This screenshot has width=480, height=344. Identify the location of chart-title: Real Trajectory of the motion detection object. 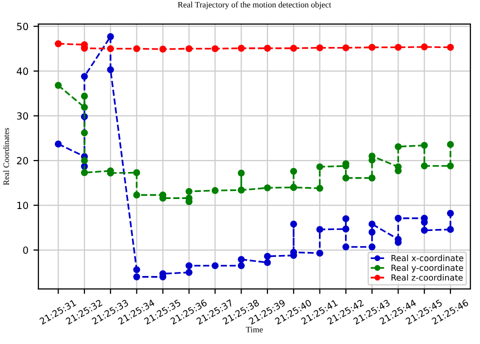
(255, 6).